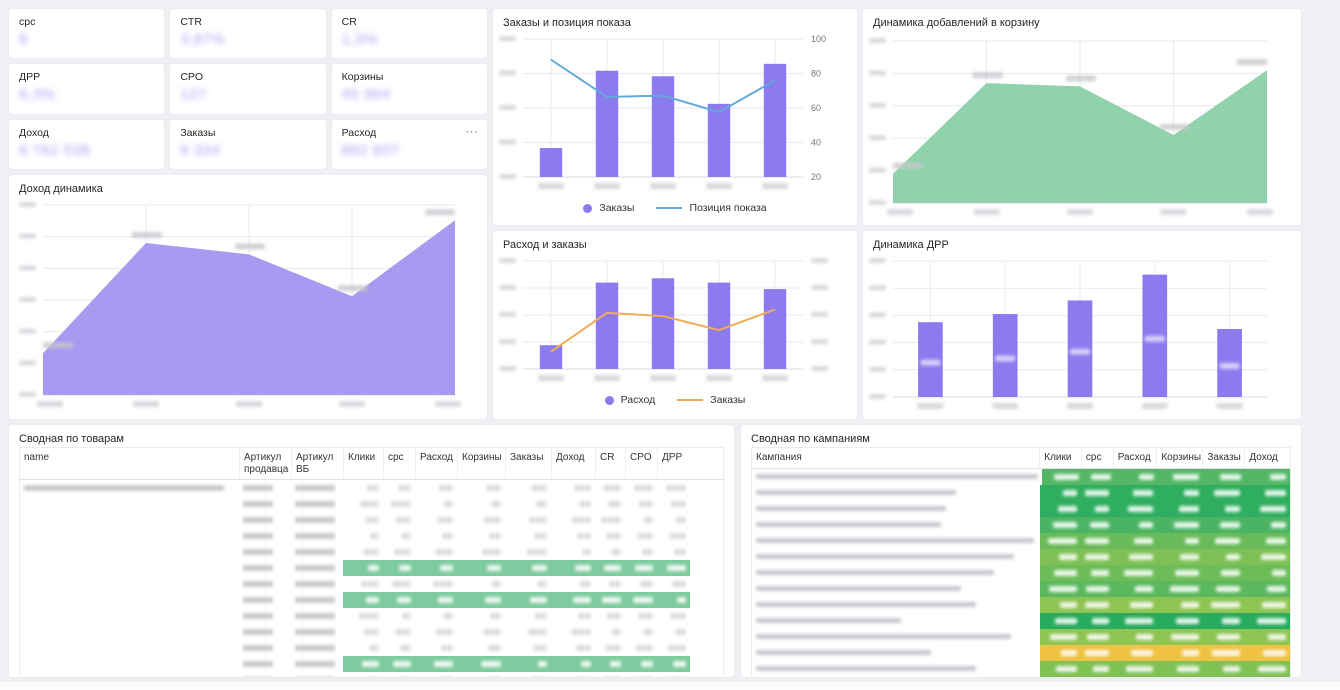  I want to click on column-header: Кампания, so click(779, 457).